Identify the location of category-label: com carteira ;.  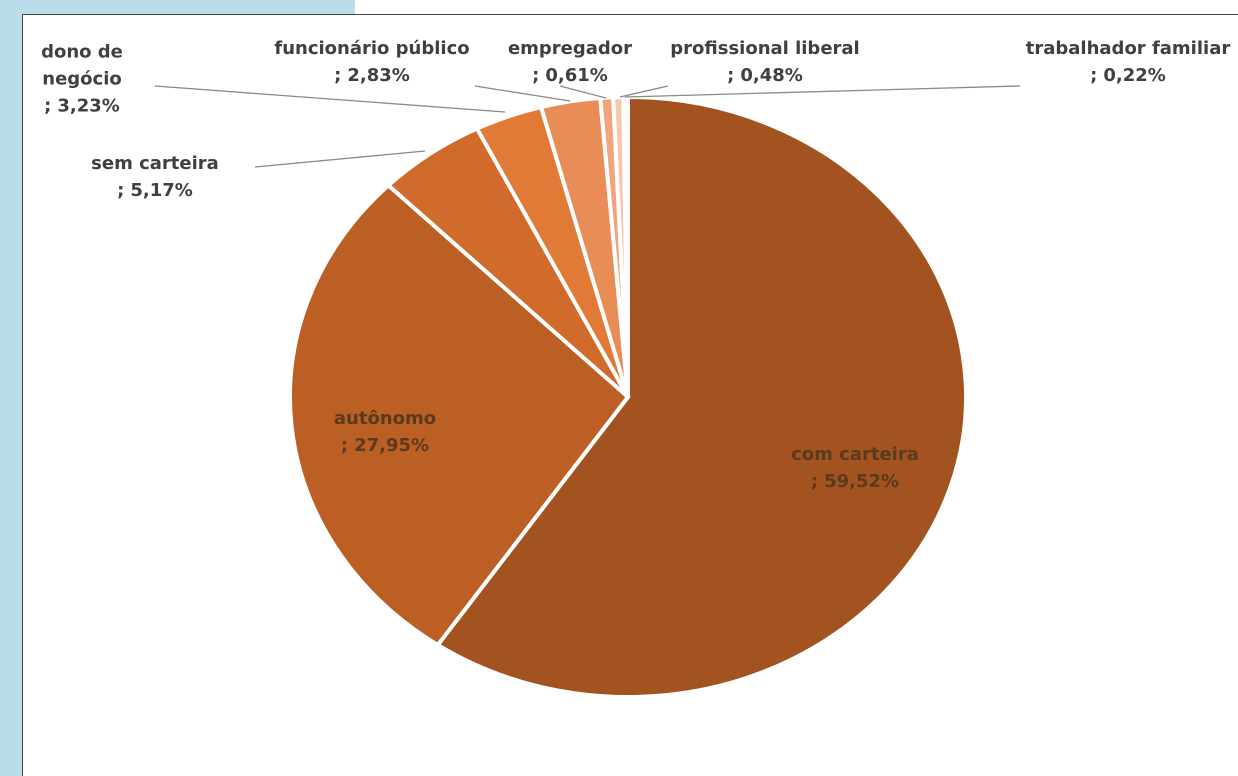
(855, 468).